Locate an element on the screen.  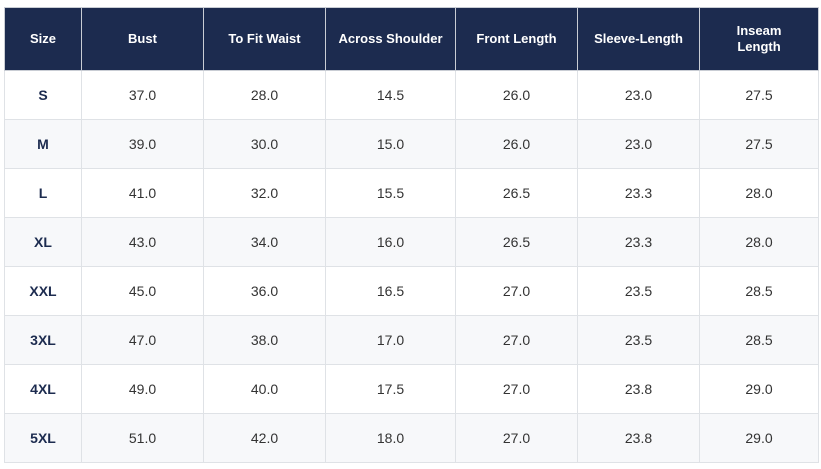
cell-waist: 38.0 is located at coordinates (264, 340).